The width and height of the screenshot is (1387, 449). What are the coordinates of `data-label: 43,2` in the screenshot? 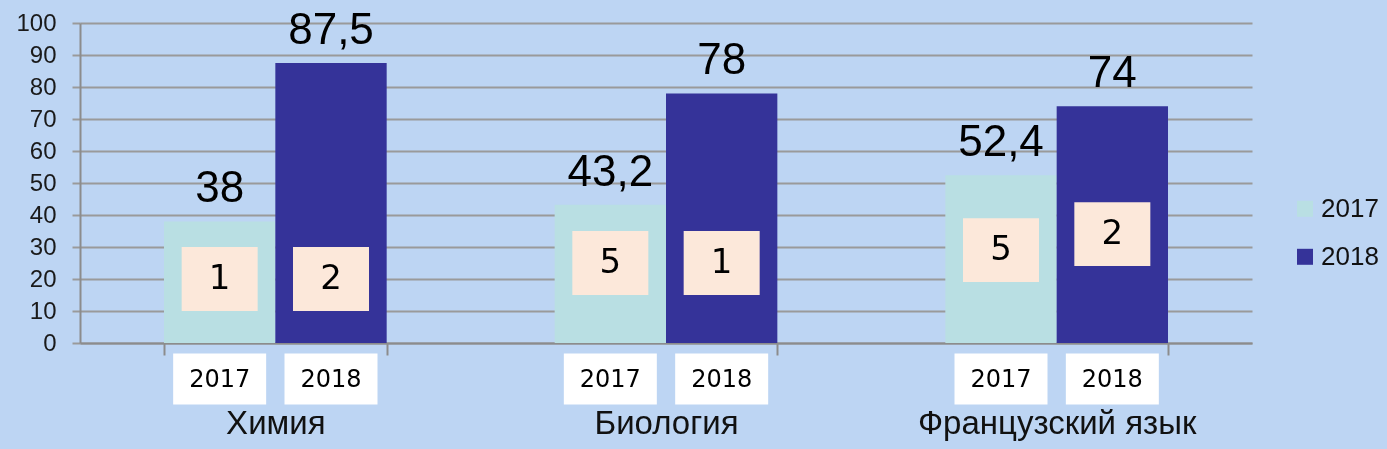 It's located at (610, 170).